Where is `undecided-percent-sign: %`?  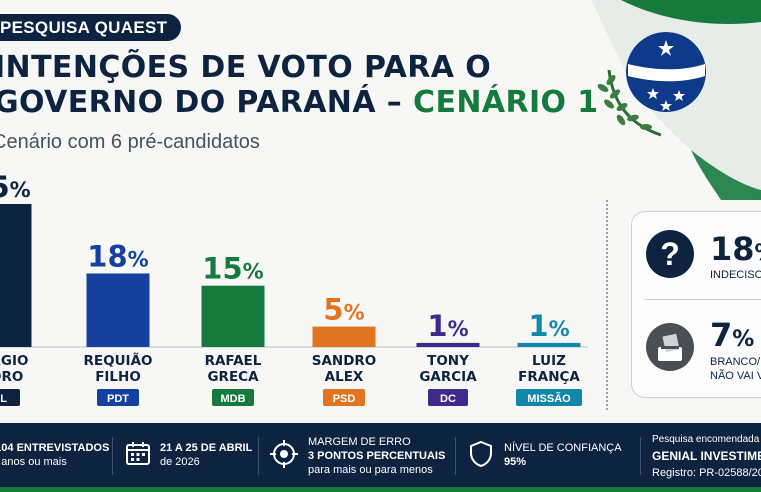 undecided-percent-sign: % is located at coordinates (758, 253).